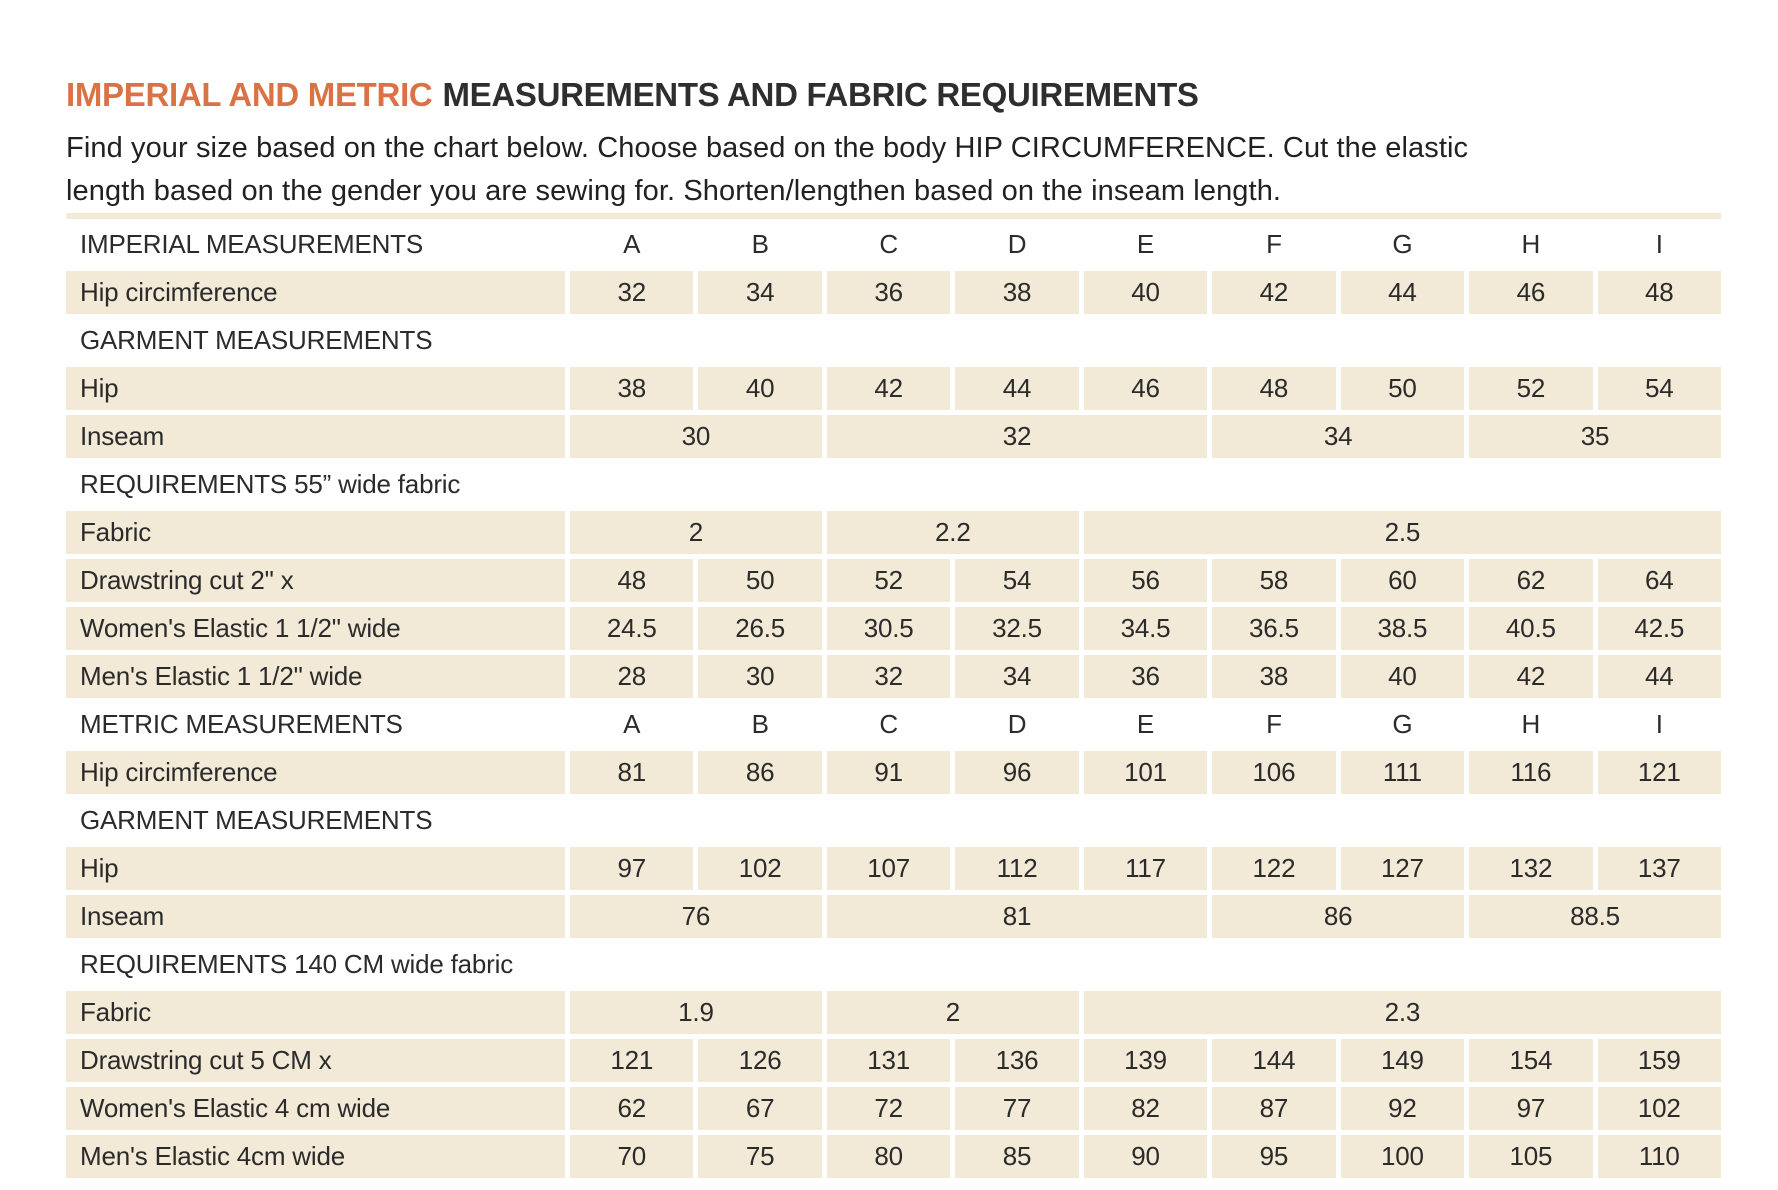  Describe the element at coordinates (1659, 628) in the screenshot. I see `value-cell: 42.5` at that location.